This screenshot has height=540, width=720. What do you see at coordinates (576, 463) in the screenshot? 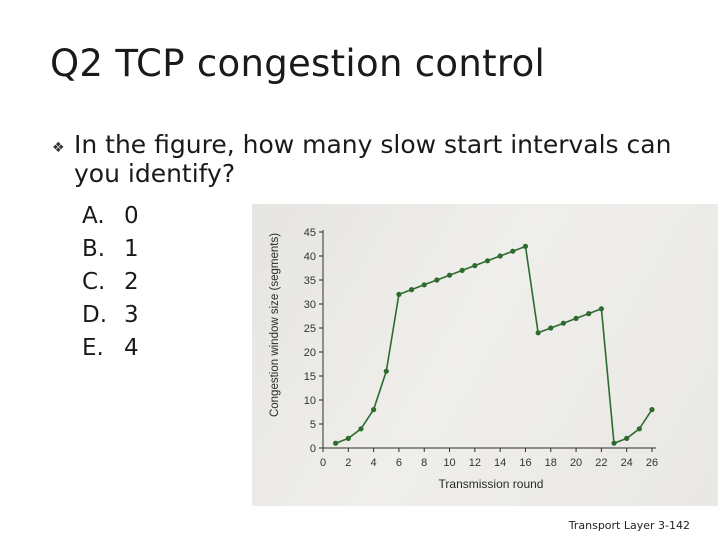
I see `x-tick-label: 20` at bounding box center [576, 463].